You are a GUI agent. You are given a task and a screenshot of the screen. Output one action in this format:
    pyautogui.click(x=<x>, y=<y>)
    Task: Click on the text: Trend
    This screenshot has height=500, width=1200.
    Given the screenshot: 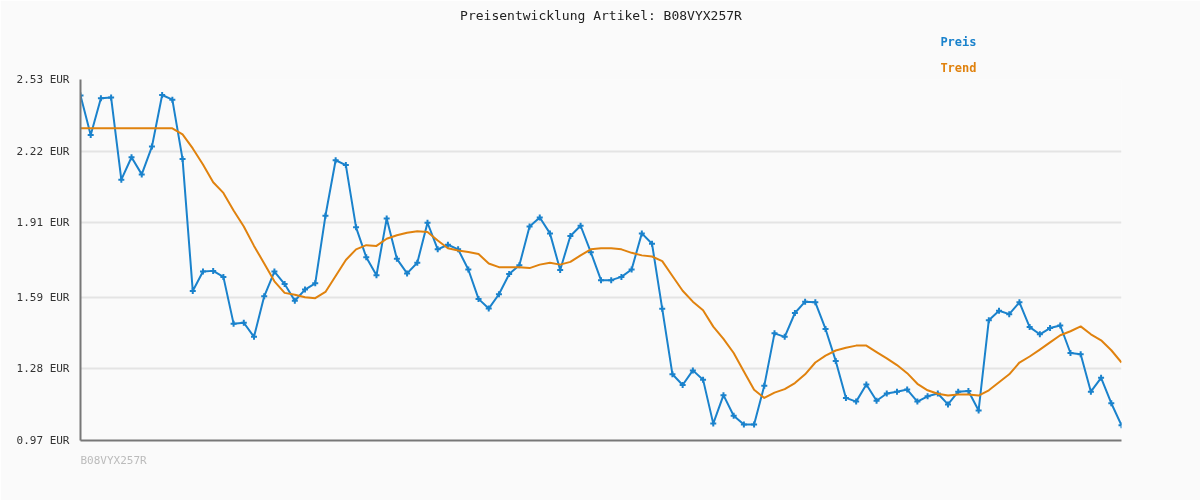 What is the action you would take?
    pyautogui.click(x=958, y=67)
    